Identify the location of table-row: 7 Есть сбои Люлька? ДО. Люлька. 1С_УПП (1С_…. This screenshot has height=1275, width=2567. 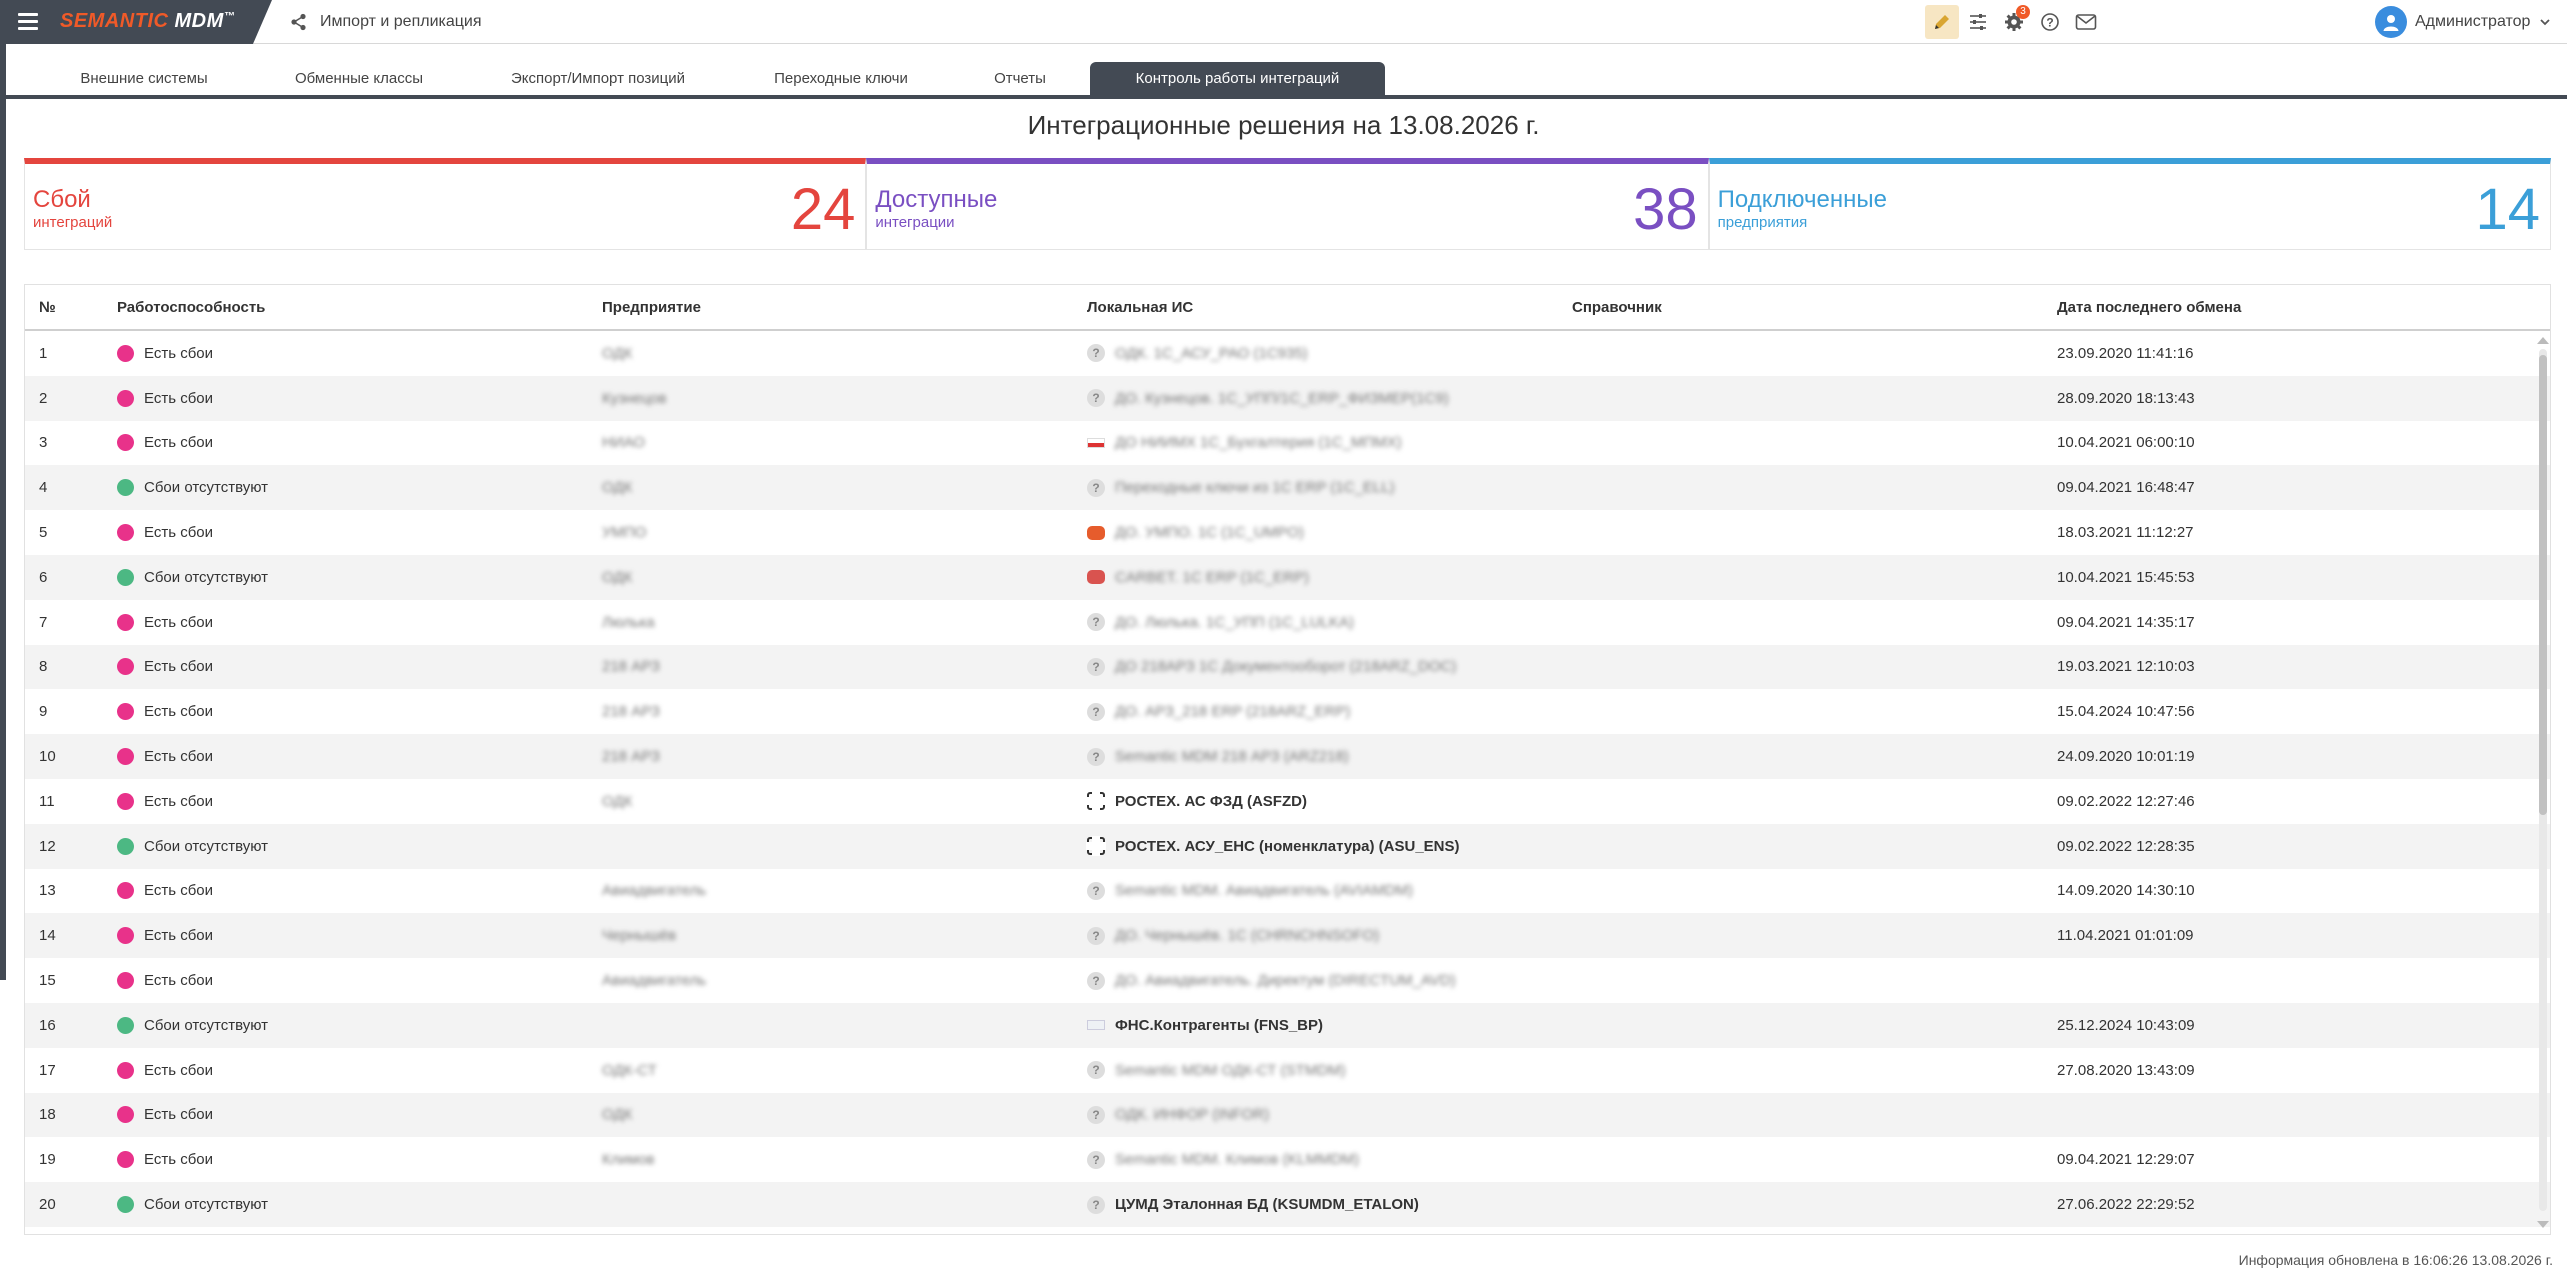
(1287, 622).